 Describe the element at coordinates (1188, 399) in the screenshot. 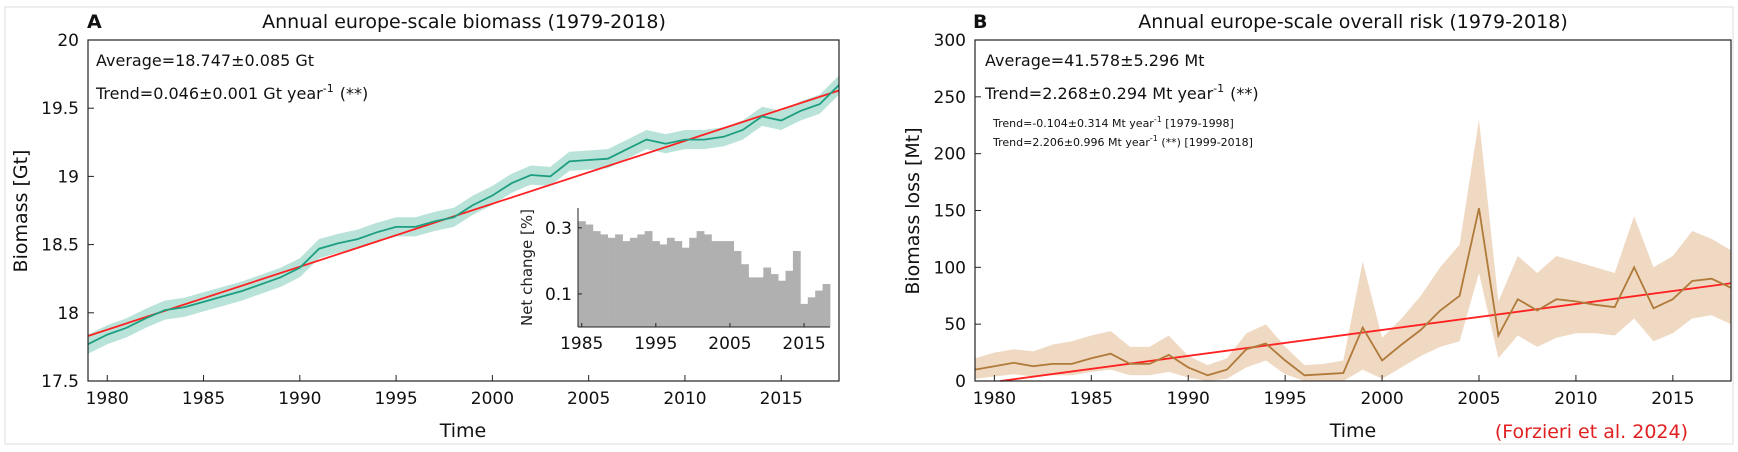

I see `b-x-tick-label: 1990` at that location.